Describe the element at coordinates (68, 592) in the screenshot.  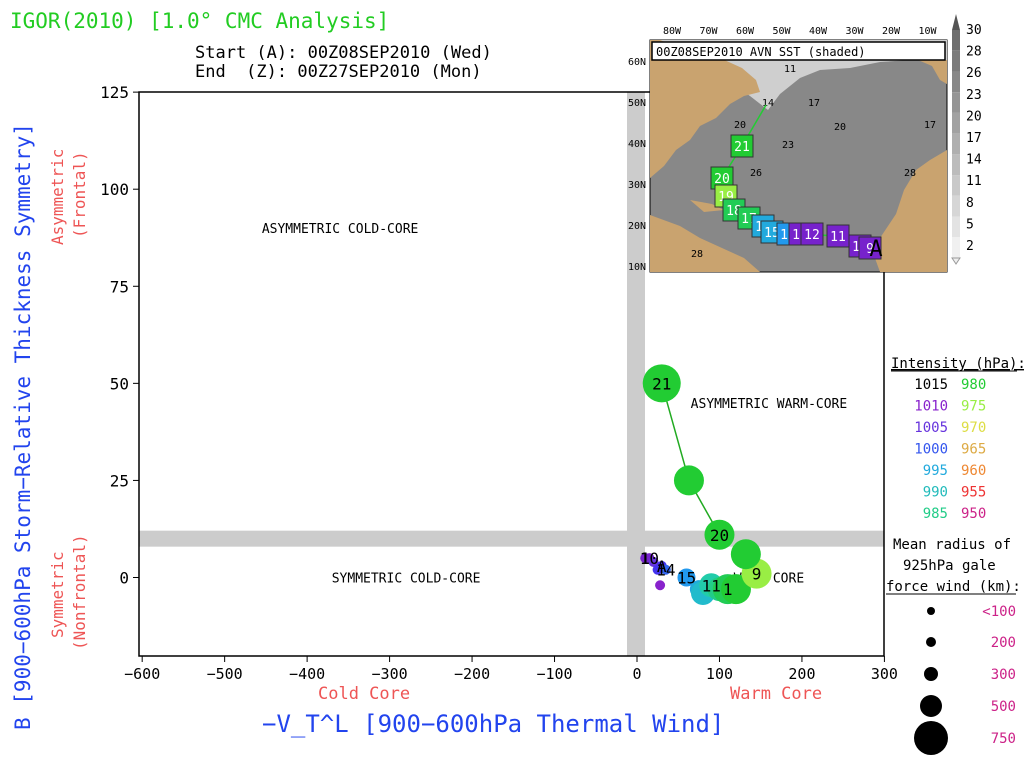
I see `y-bottom-sublabel: Symmetric (Nonfrontal)` at that location.